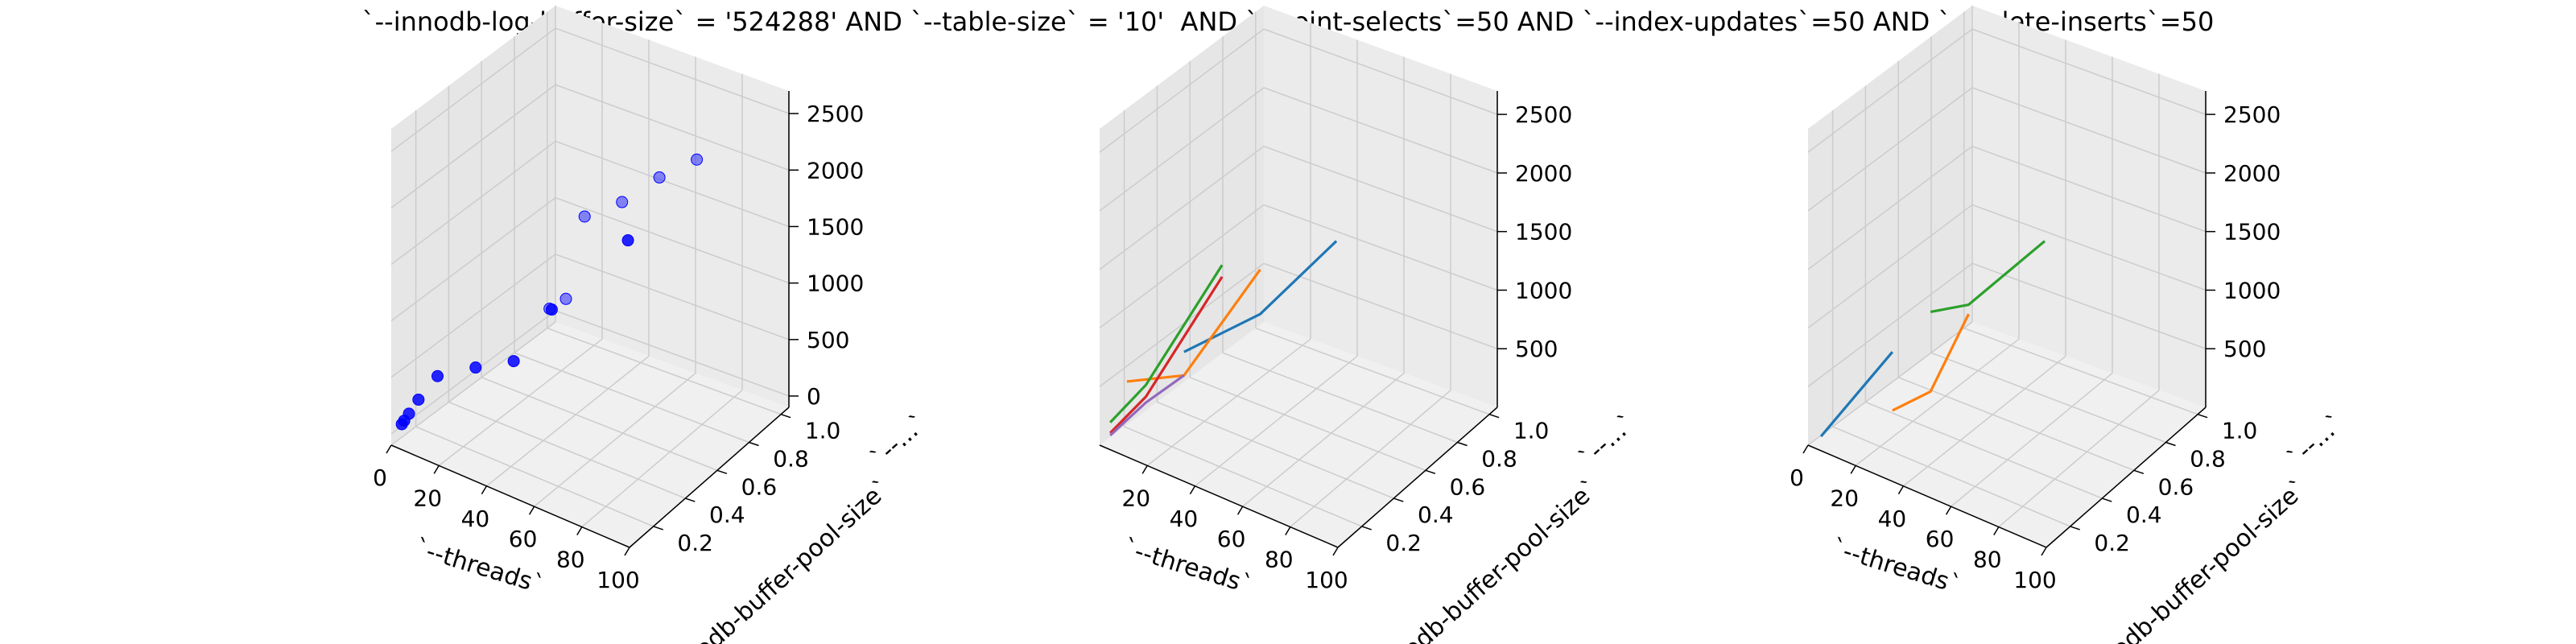  Describe the element at coordinates (2144, 515) in the screenshot. I see `y-tick-label: 0.4` at that location.